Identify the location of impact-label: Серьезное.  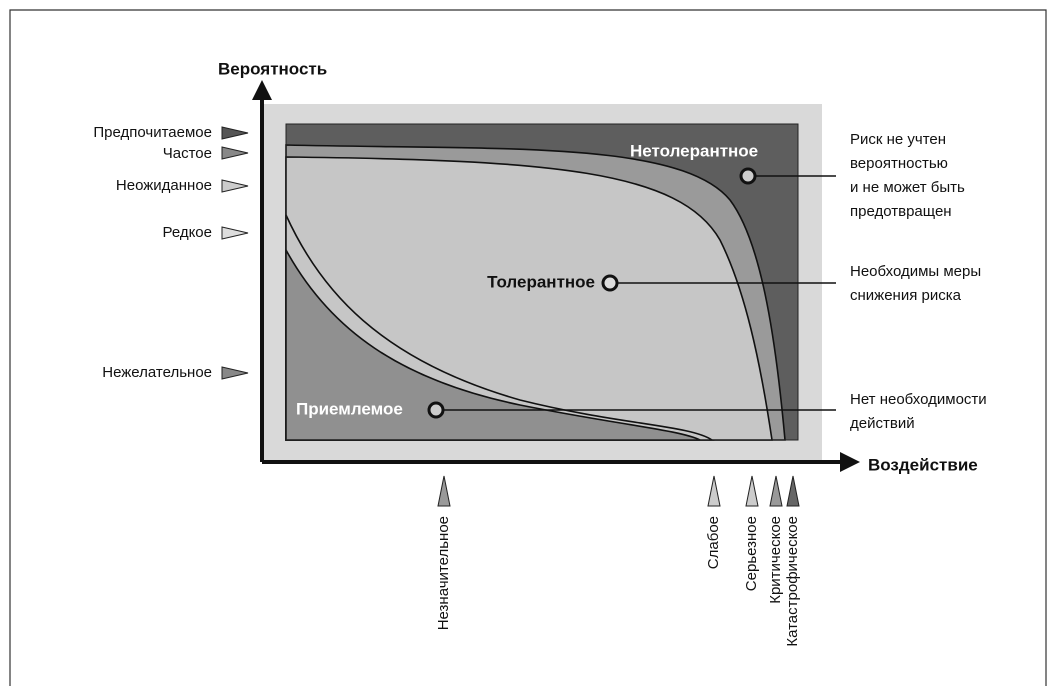
(751, 553).